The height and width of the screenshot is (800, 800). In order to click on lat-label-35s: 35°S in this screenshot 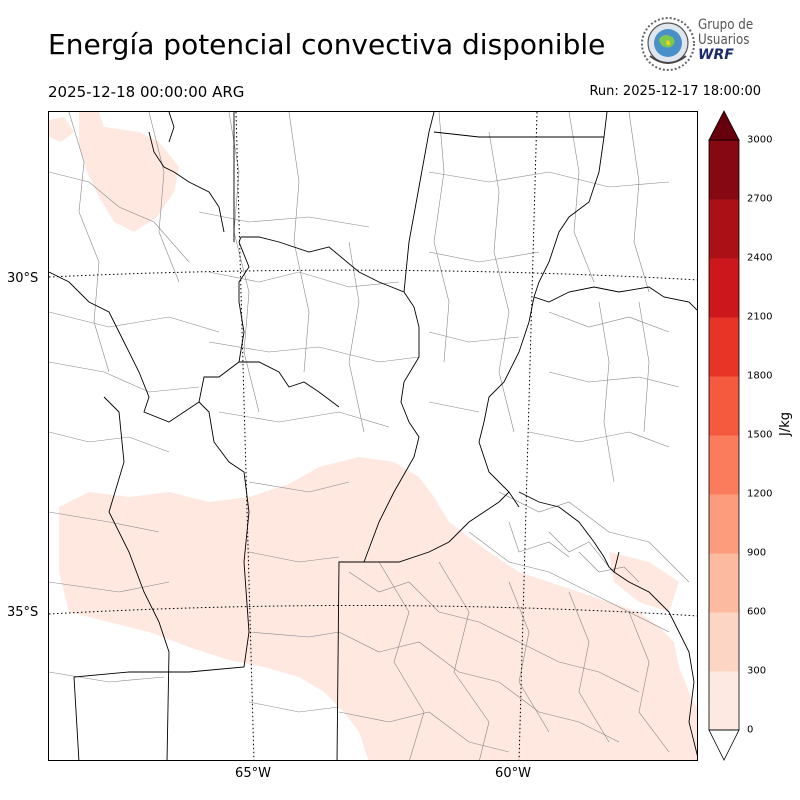, I will do `click(23, 612)`.